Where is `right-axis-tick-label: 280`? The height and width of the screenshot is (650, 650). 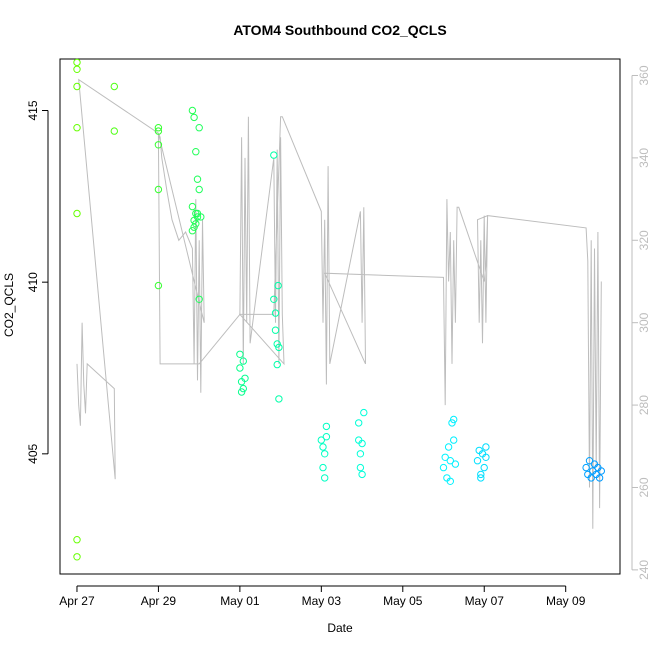 right-axis-tick-label: 280 is located at coordinates (643, 405).